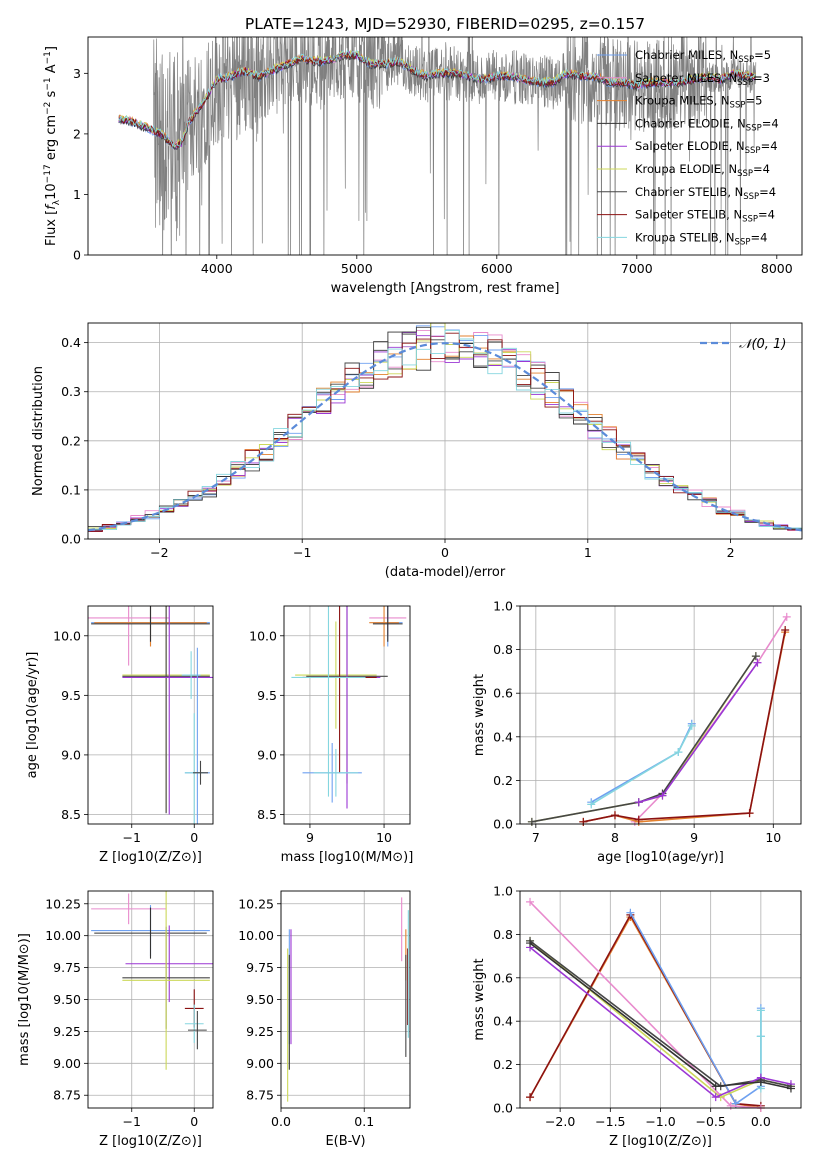  Describe the element at coordinates (705, 193) in the screenshot. I see `legend-label: Chabrier STELIB, NSSP=4` at that location.